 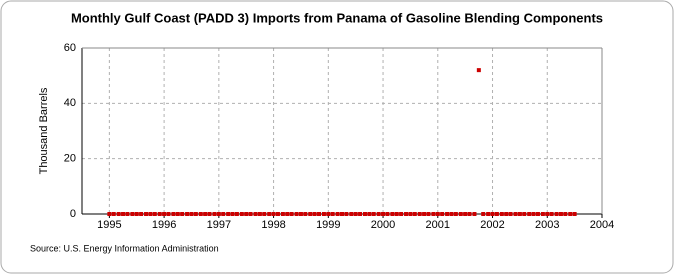 What do you see at coordinates (44, 130) in the screenshot?
I see `y-axis-label: Thousand Barrels` at bounding box center [44, 130].